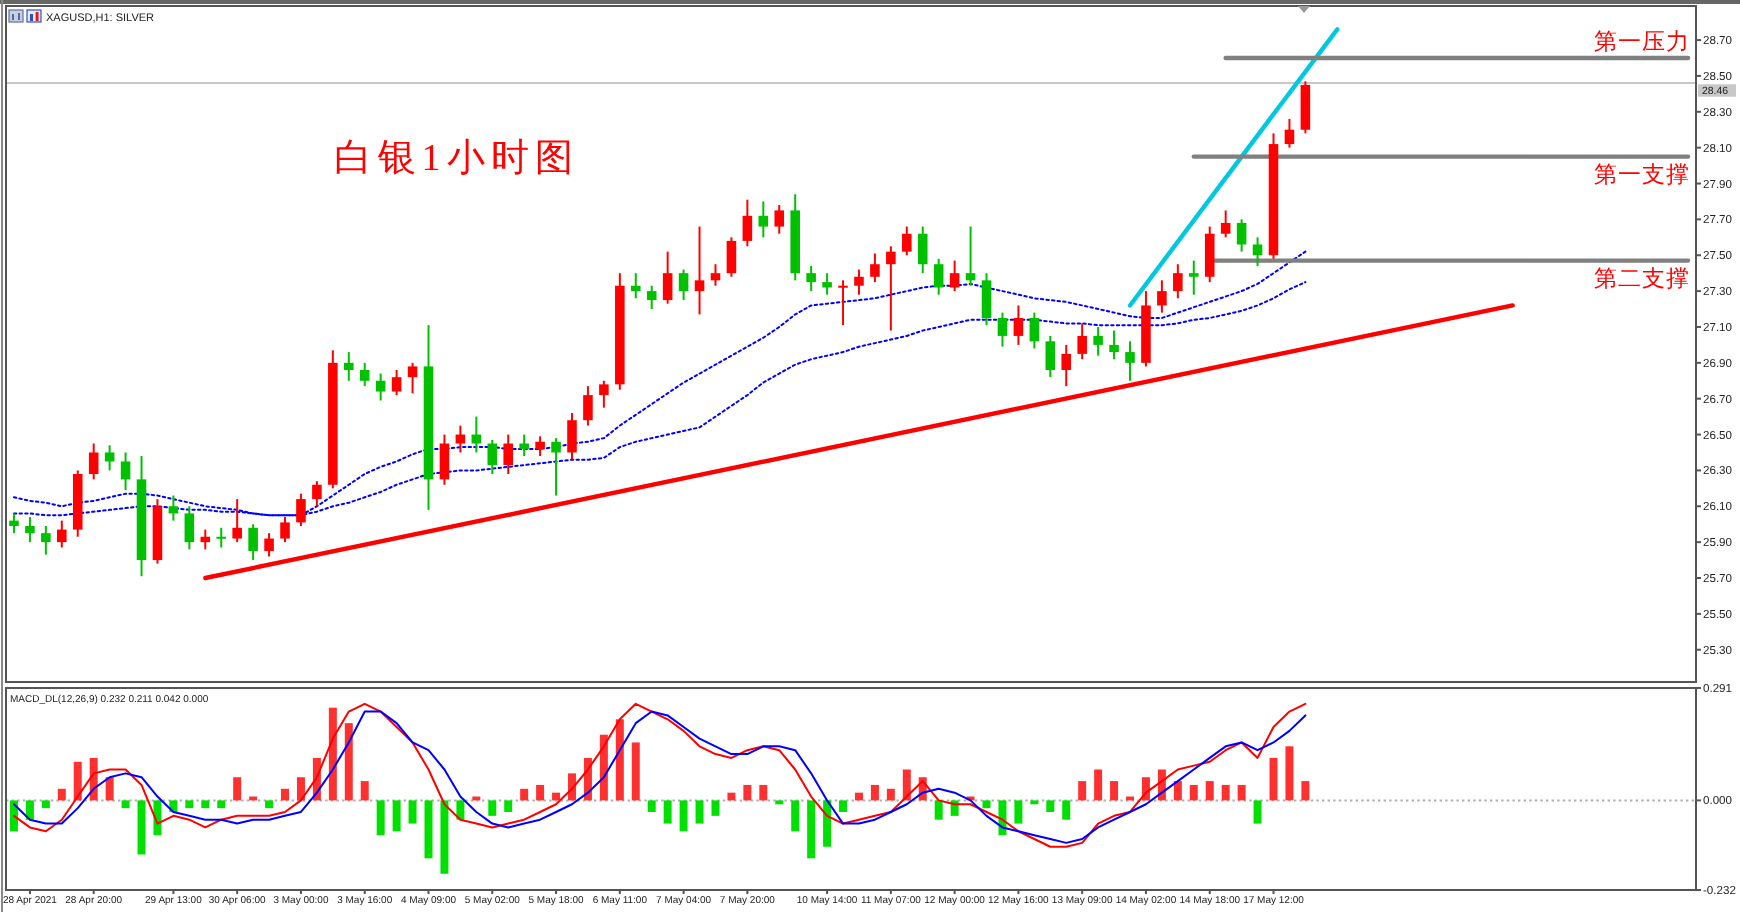 Image resolution: width=1740 pixels, height=912 pixels. Describe the element at coordinates (1642, 174) in the screenshot. I see `series-label: 第一支撑` at that location.